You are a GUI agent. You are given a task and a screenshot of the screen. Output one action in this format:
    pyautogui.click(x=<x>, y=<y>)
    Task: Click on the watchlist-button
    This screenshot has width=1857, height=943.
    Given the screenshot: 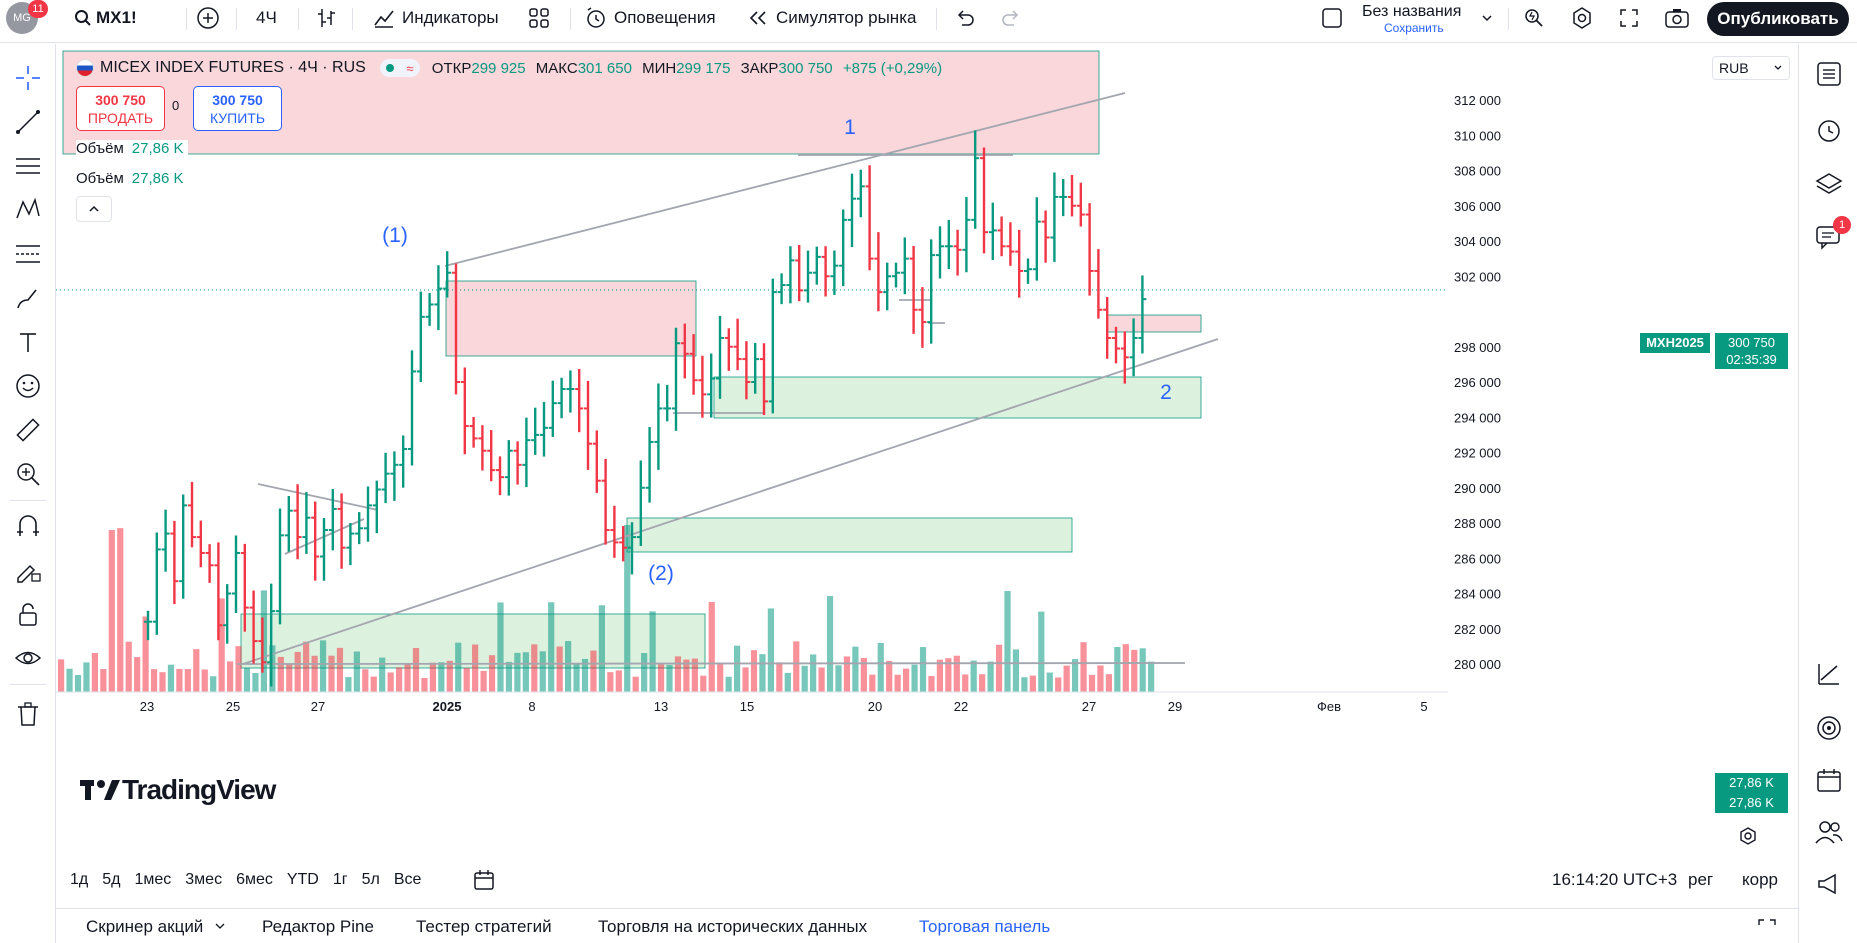 What is the action you would take?
    pyautogui.click(x=1829, y=74)
    